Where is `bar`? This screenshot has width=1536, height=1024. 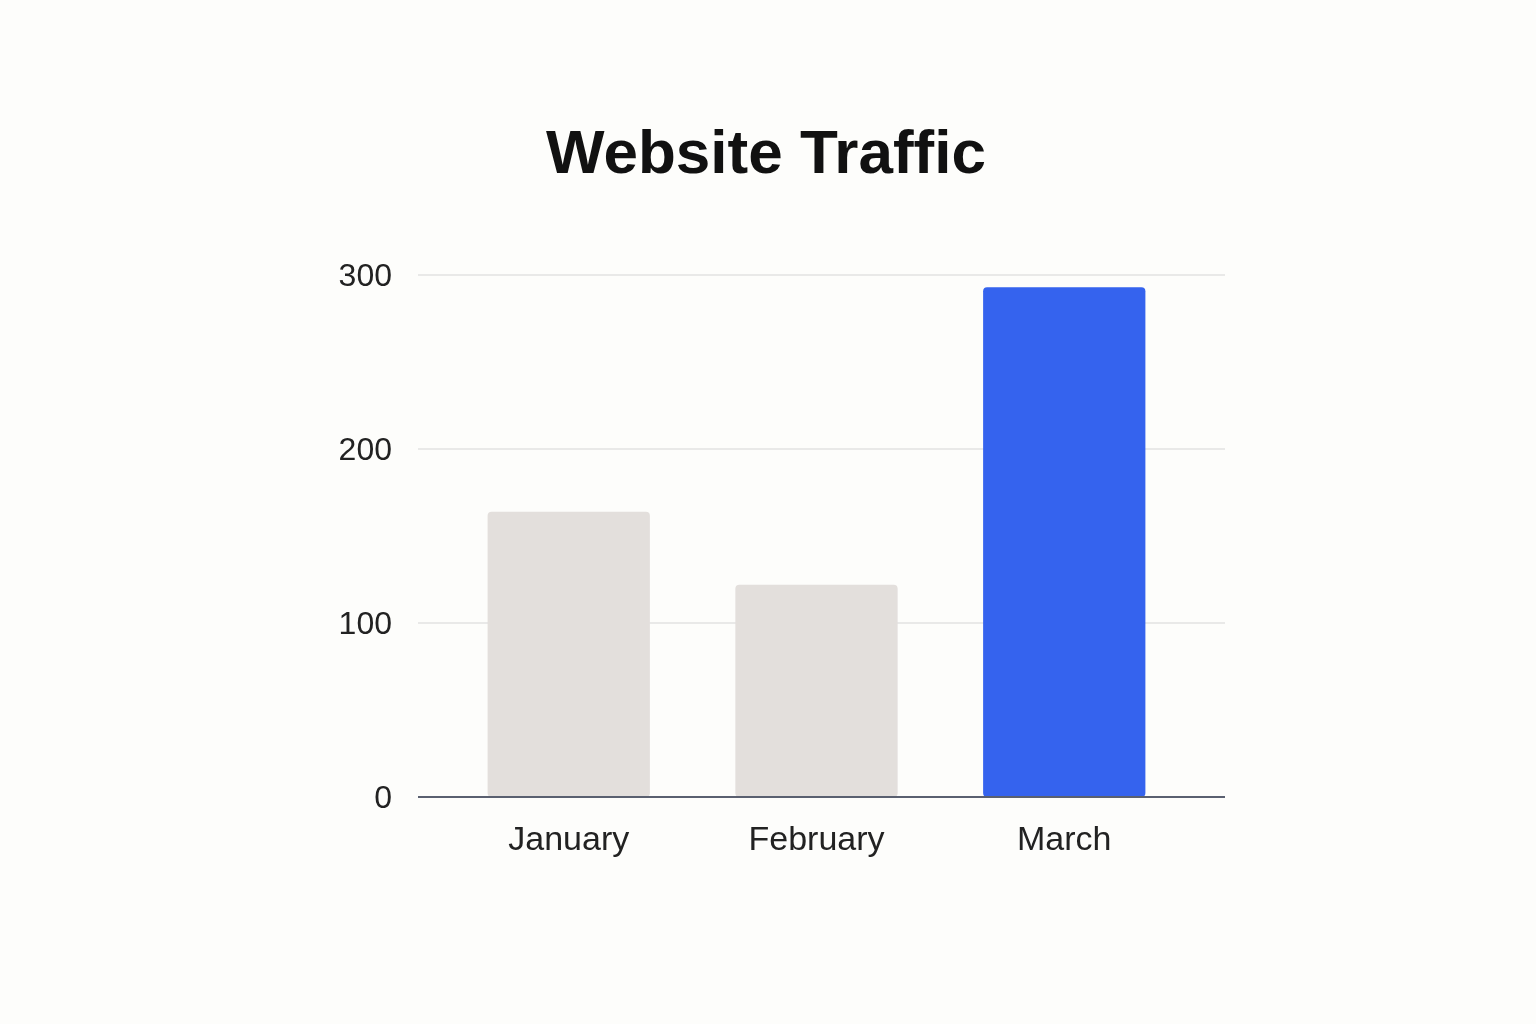 bar is located at coordinates (1064, 542).